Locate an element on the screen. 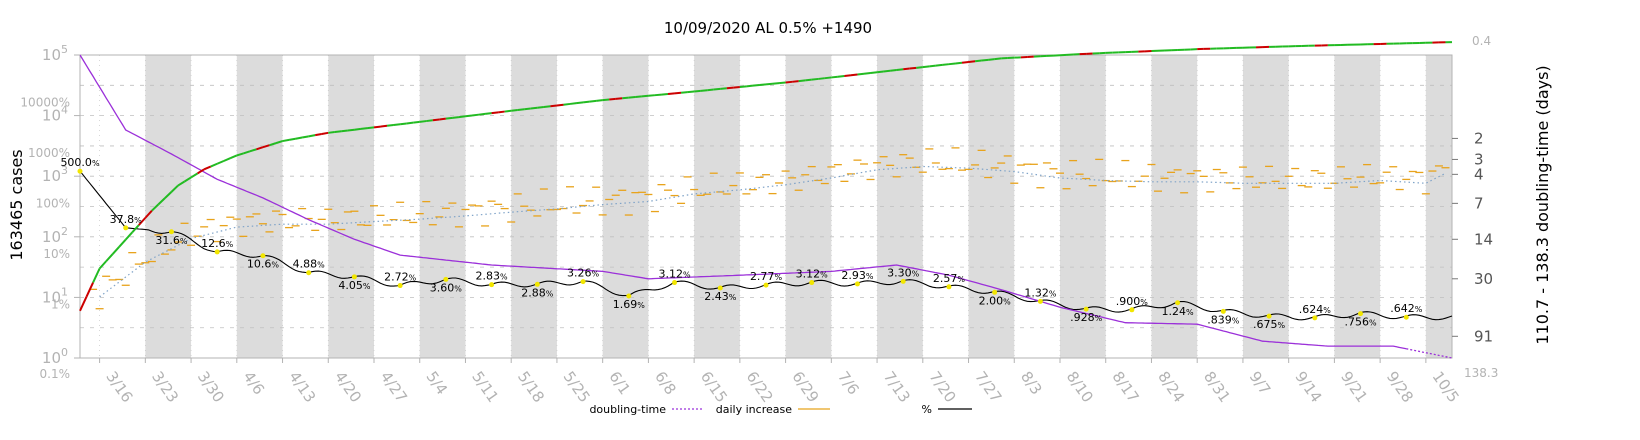 Image resolution: width=1640 pixels, height=440 pixels. percent-annotation-value: 1.69 is located at coordinates (625, 304).